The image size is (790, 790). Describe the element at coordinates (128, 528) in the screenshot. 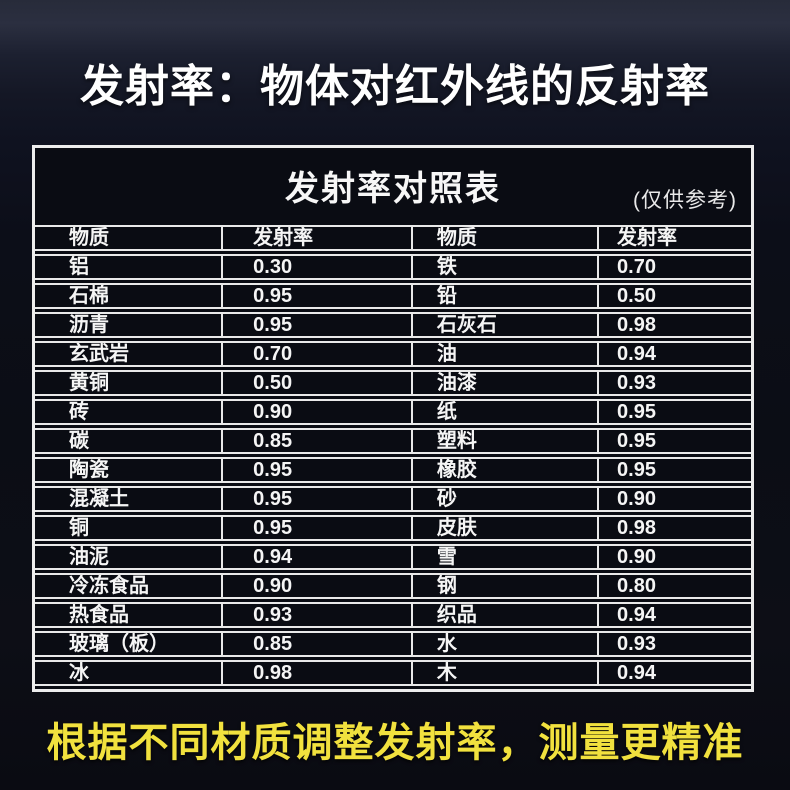

I see `material-cell: 铜` at that location.